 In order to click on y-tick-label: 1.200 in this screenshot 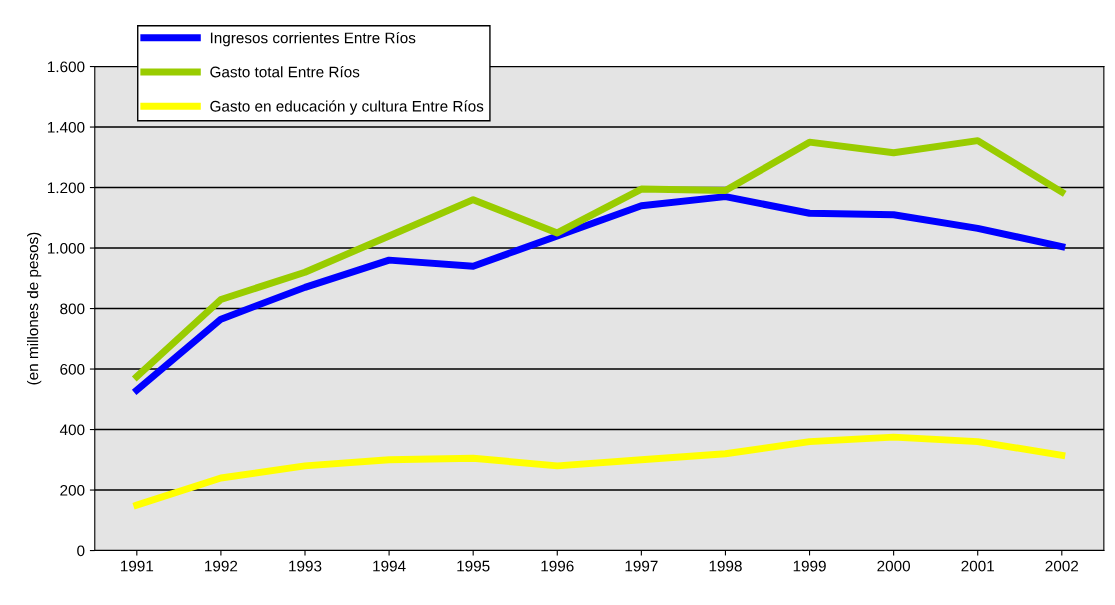, I will do `click(66, 188)`.